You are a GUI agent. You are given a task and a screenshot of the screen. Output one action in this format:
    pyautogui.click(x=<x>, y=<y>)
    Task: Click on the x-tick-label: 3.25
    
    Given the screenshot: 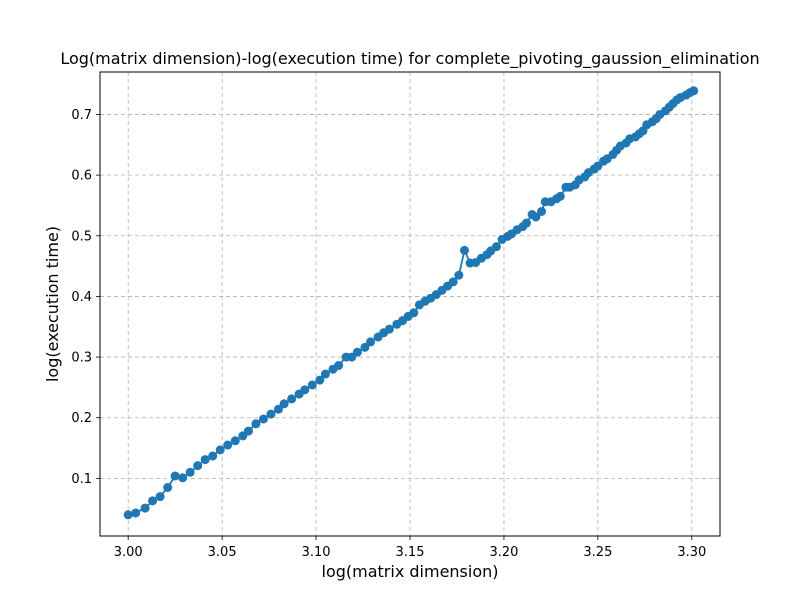 What is the action you would take?
    pyautogui.click(x=597, y=552)
    